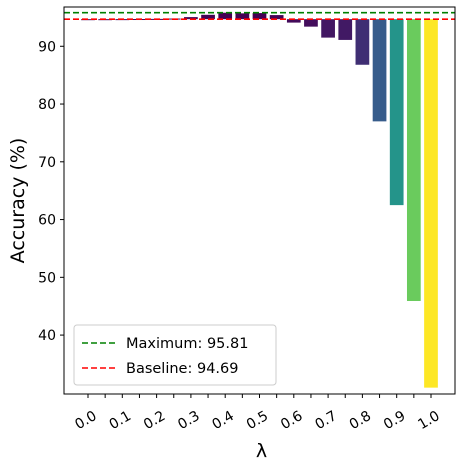 The width and height of the screenshot is (463, 469). Describe the element at coordinates (187, 344) in the screenshot. I see `legend-label: Maximum: 95.81` at that location.